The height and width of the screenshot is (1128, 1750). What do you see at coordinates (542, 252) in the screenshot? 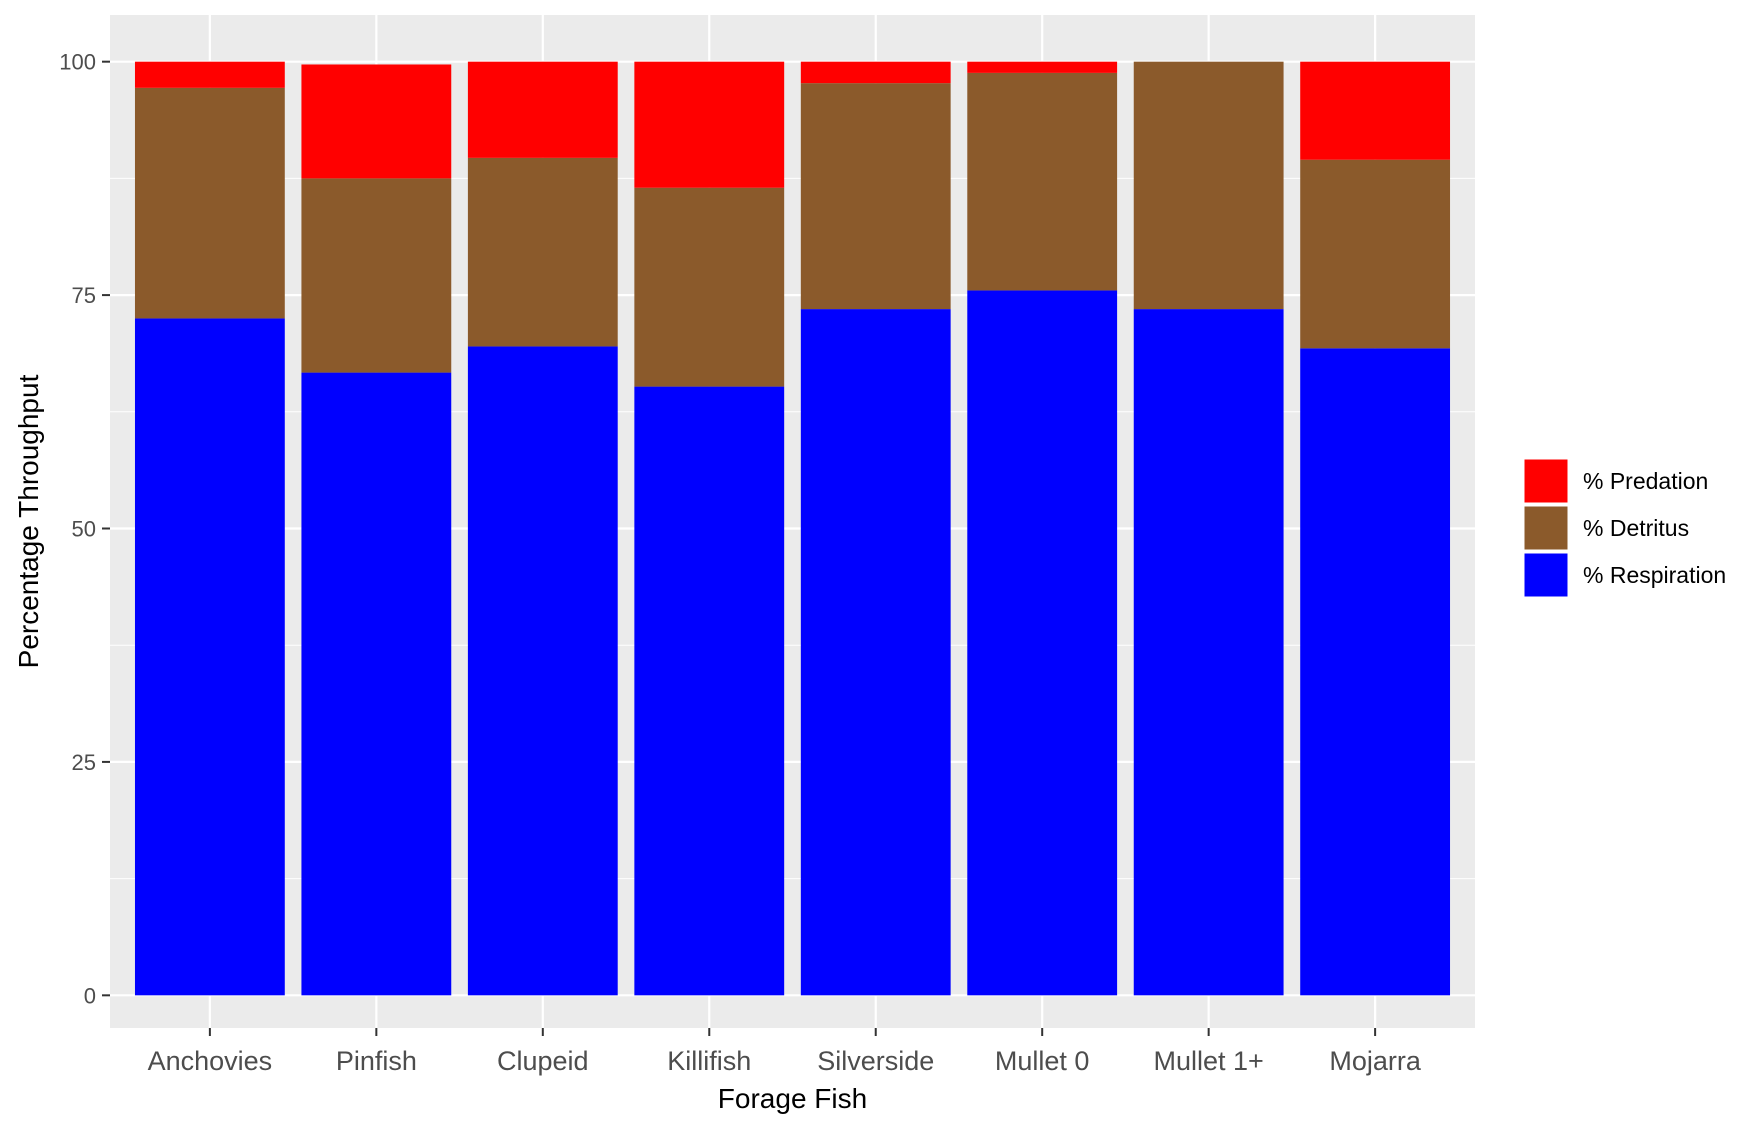
I see `bar-segment-clupeid-detritus` at bounding box center [542, 252].